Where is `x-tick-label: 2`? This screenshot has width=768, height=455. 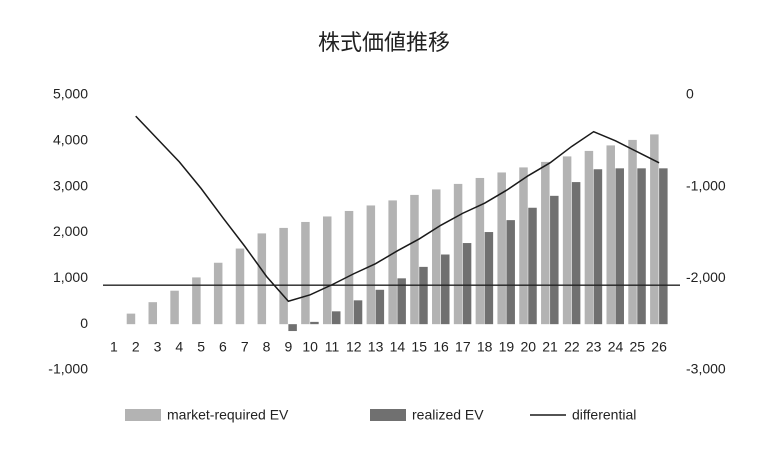
x-tick-label: 2 is located at coordinates (136, 347).